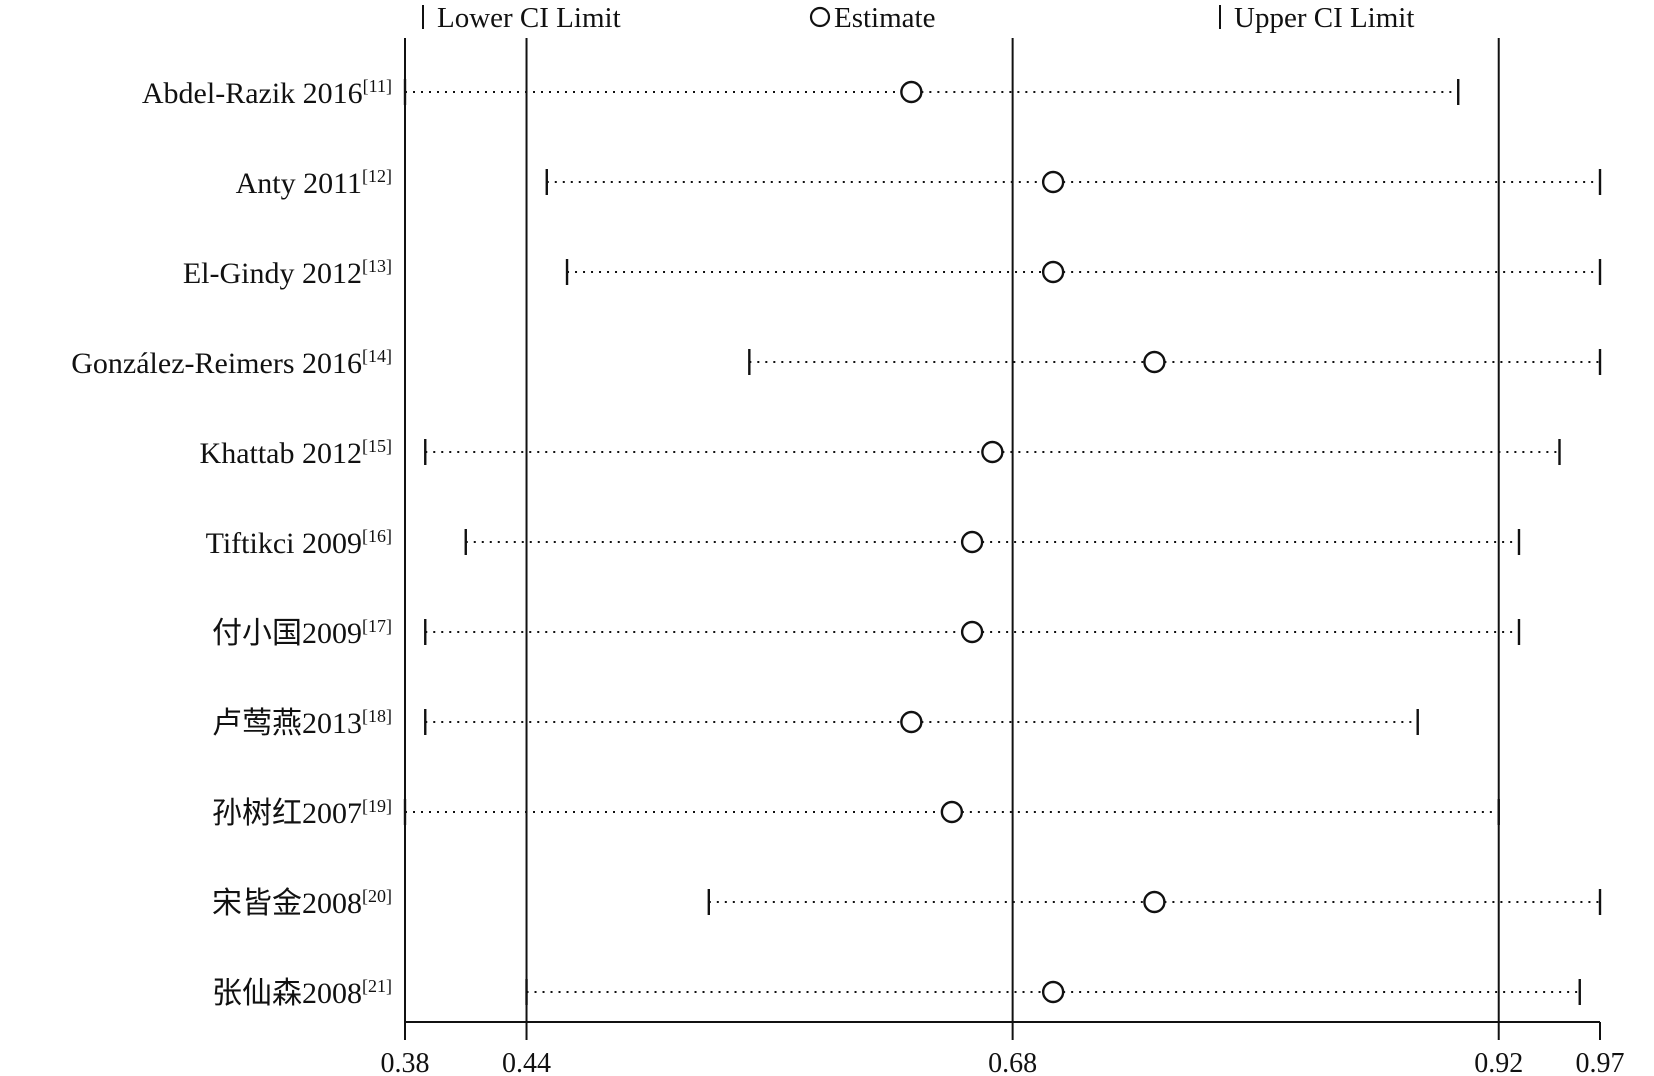 Image resolution: width=1654 pixels, height=1076 pixels. Describe the element at coordinates (284, 543) in the screenshot. I see `study-name: Tiftikci 2009` at that location.